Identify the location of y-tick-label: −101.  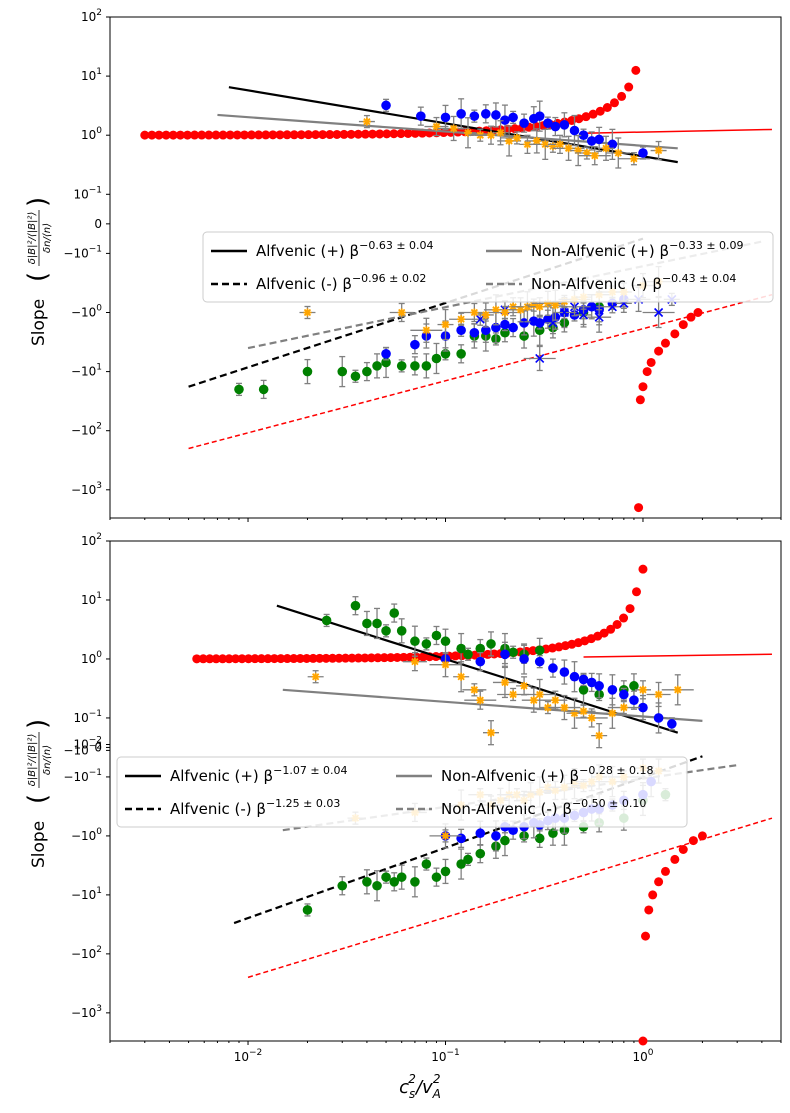
(86, 371).